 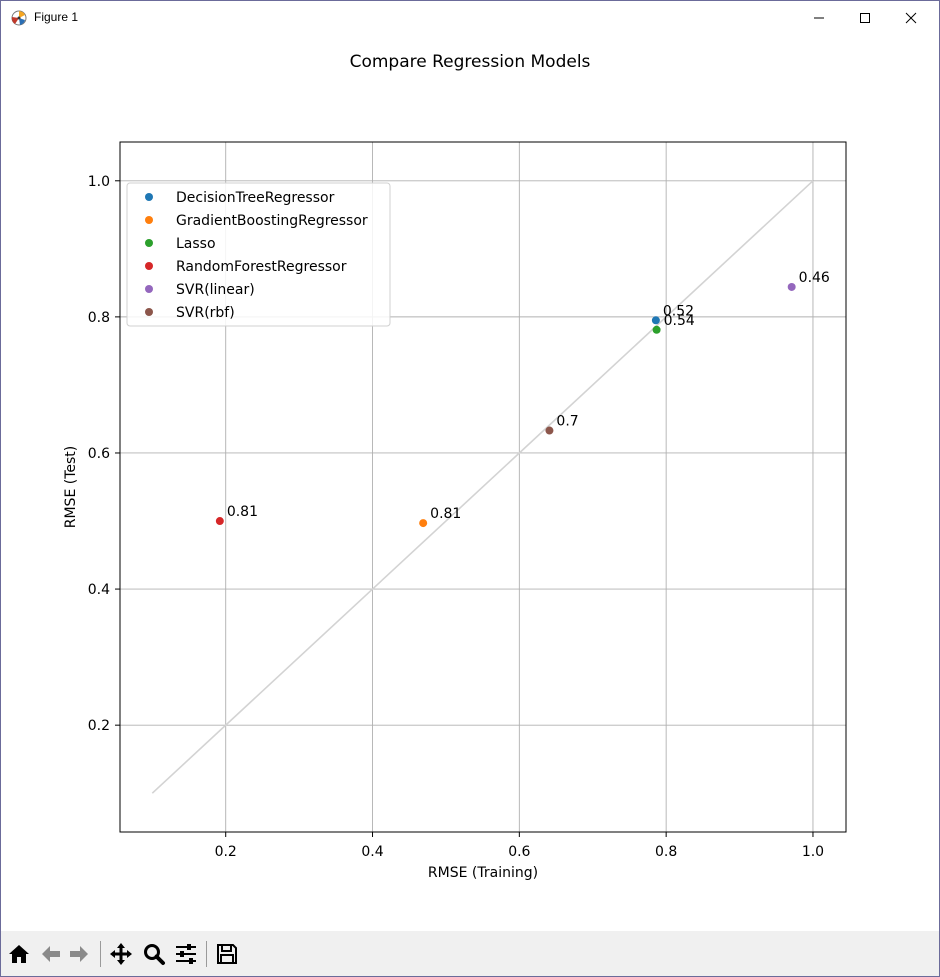 I want to click on close-button, so click(x=911, y=18).